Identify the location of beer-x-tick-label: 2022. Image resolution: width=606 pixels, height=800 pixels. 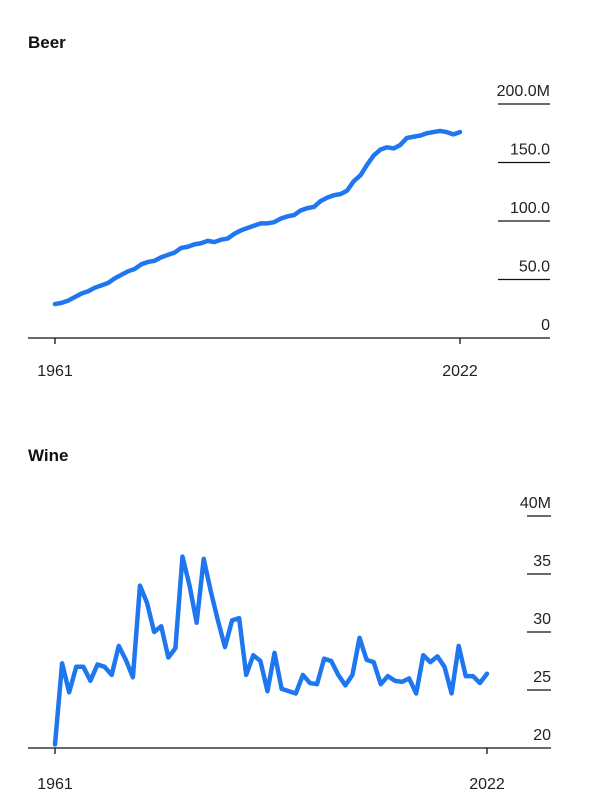
(460, 371).